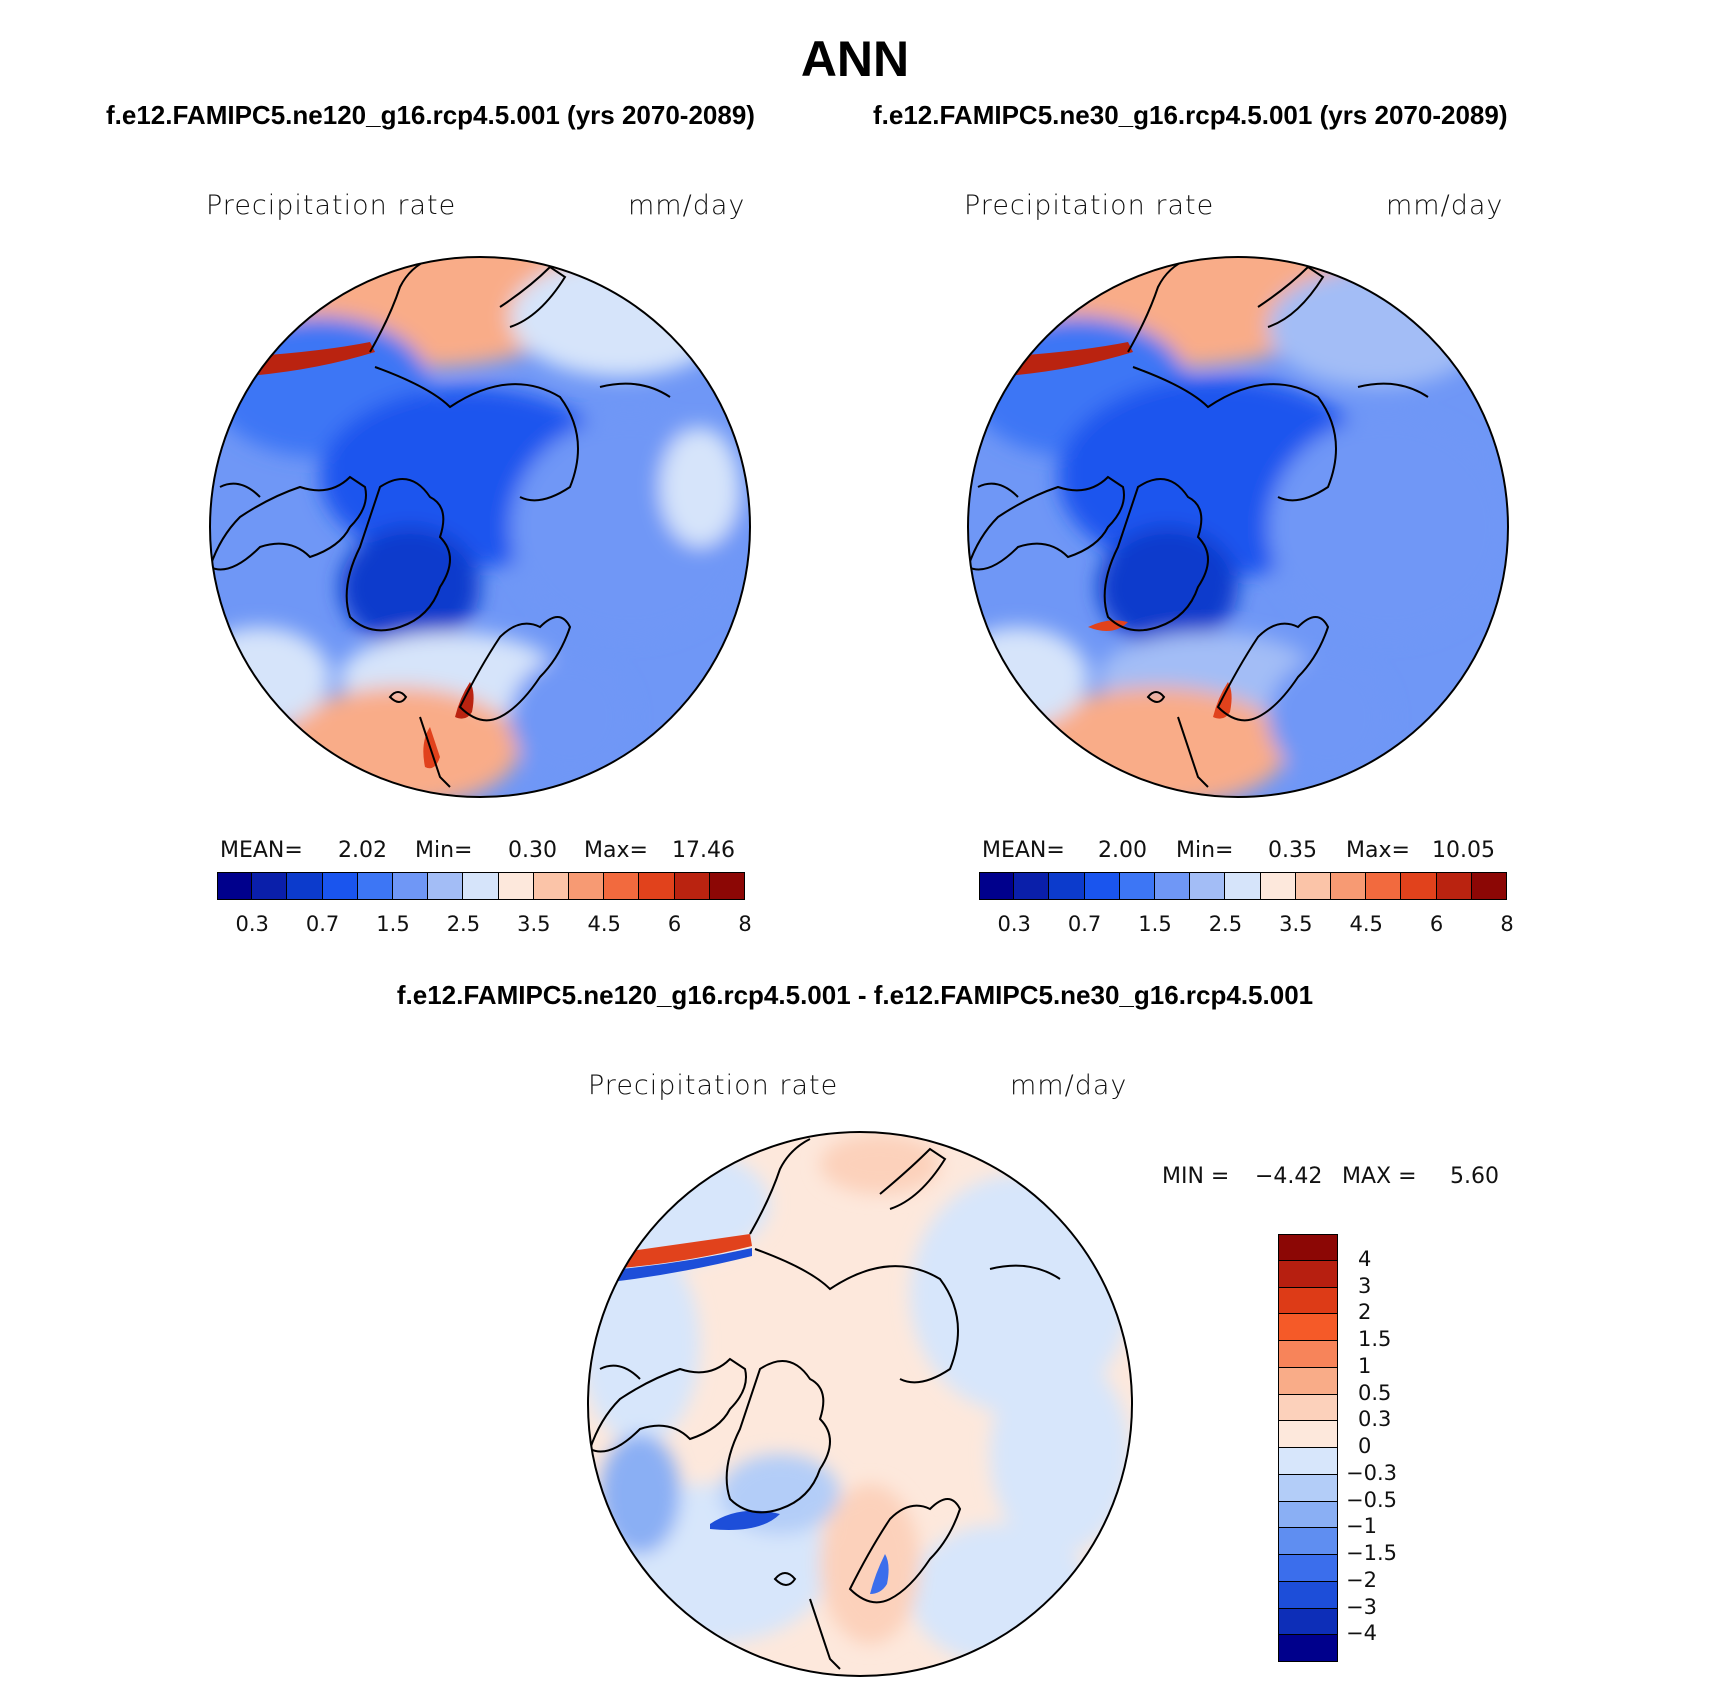 Image resolution: width=1710 pixels, height=1684 pixels. I want to click on colorbar-tick-label: 2.5, so click(1225, 924).